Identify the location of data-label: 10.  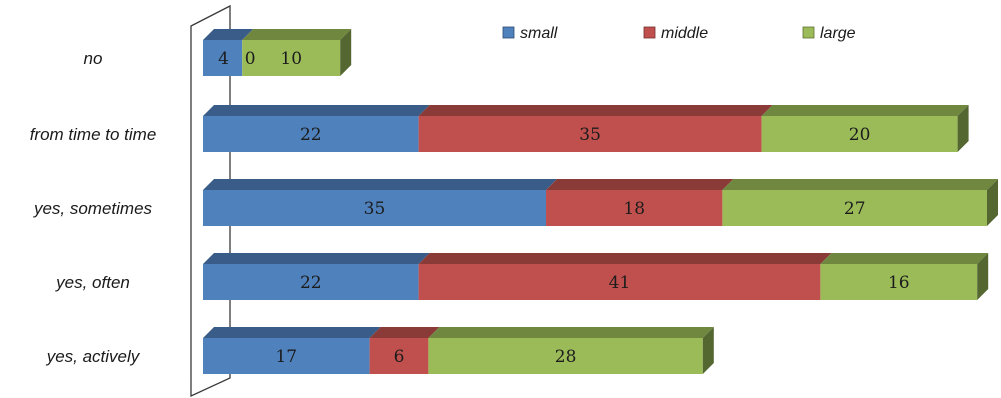
(291, 59).